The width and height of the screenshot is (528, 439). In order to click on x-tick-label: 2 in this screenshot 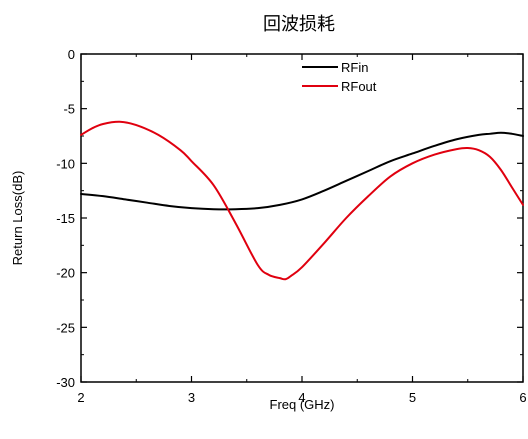, I will do `click(80, 397)`.